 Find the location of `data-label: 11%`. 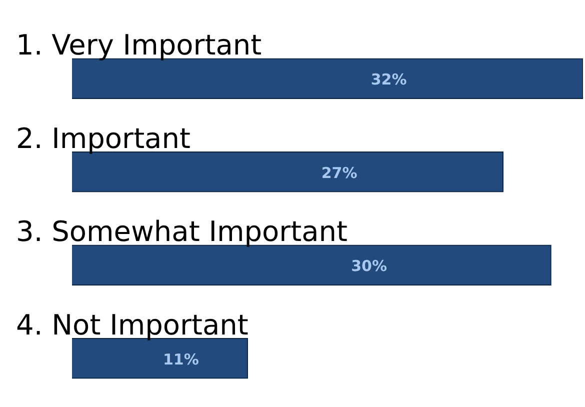

data-label: 11% is located at coordinates (180, 359).